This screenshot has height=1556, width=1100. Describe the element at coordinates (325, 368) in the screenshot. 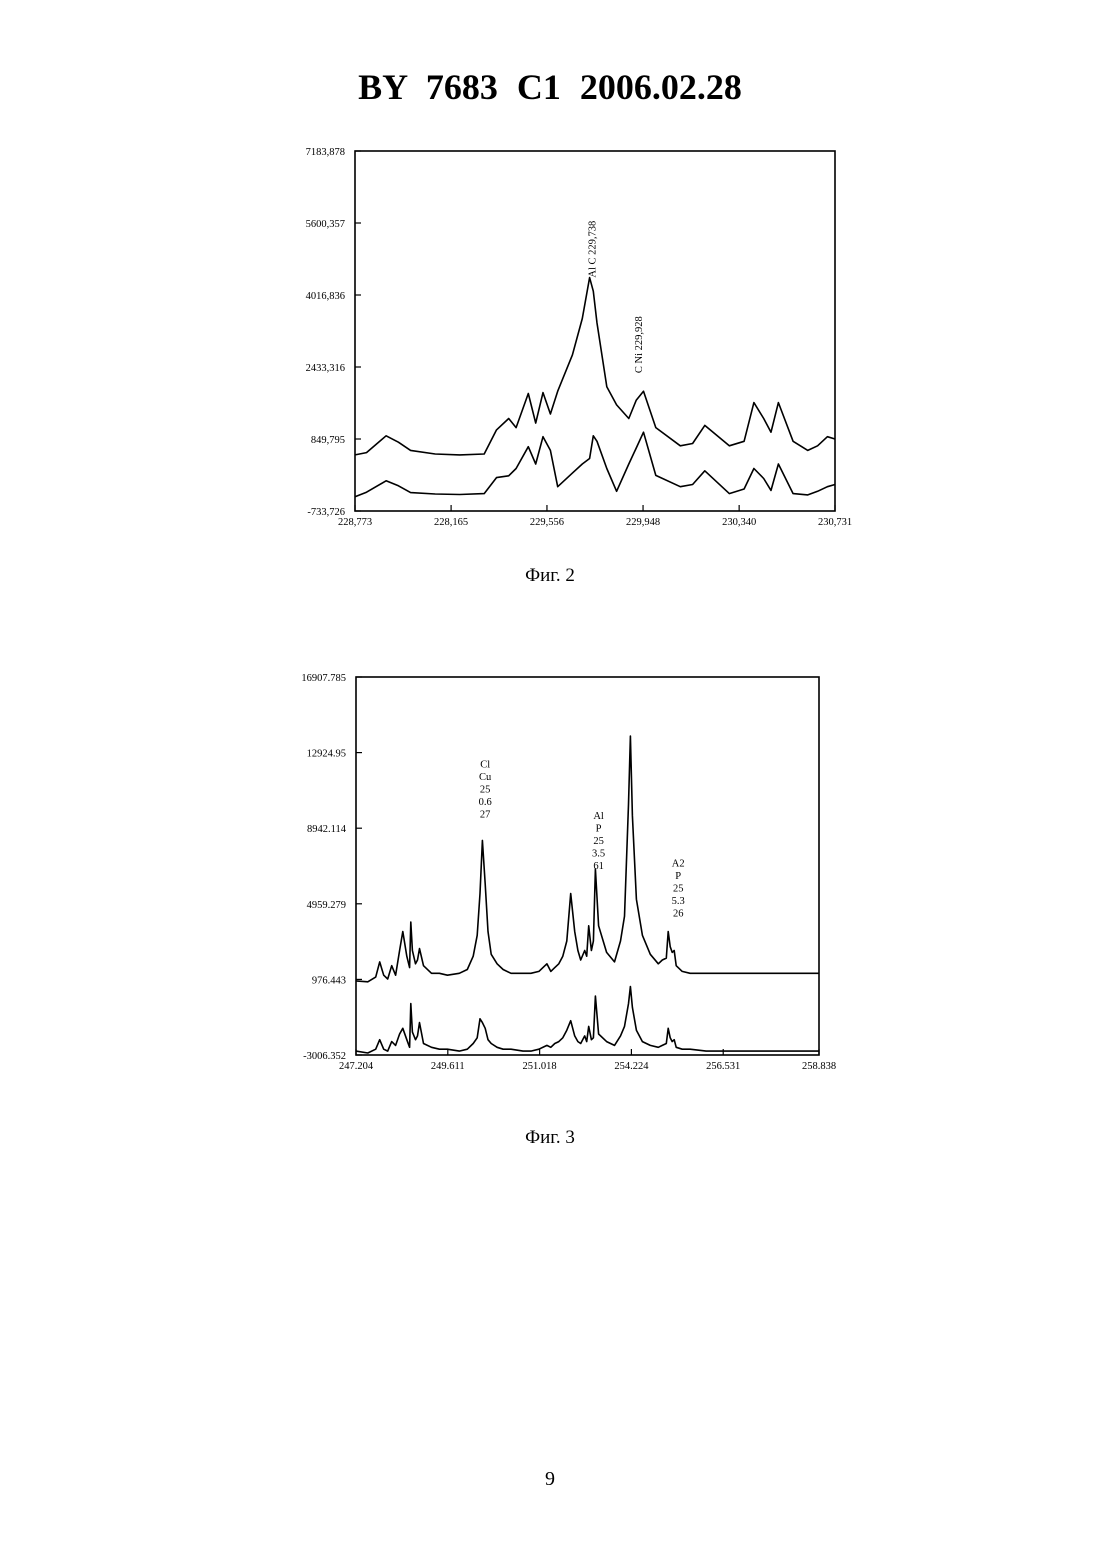

I see `y-tick-label: 2433,316` at that location.